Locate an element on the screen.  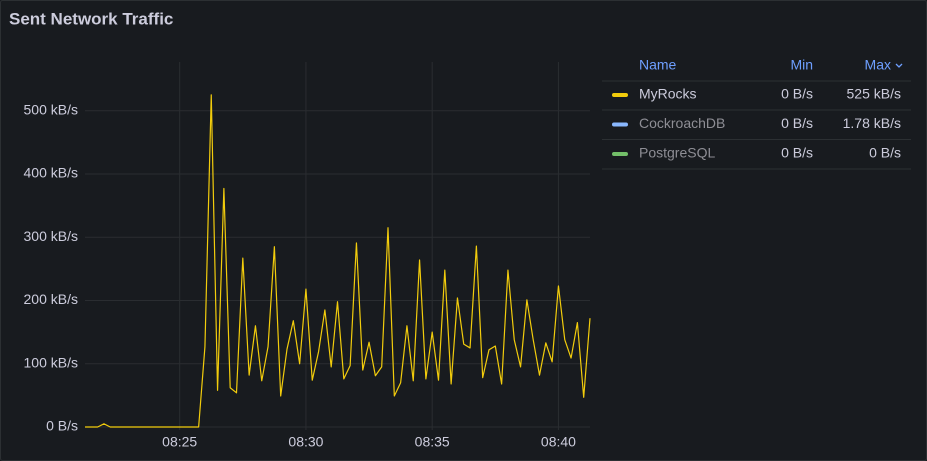
legend-name: PostgreSQL is located at coordinates (677, 153).